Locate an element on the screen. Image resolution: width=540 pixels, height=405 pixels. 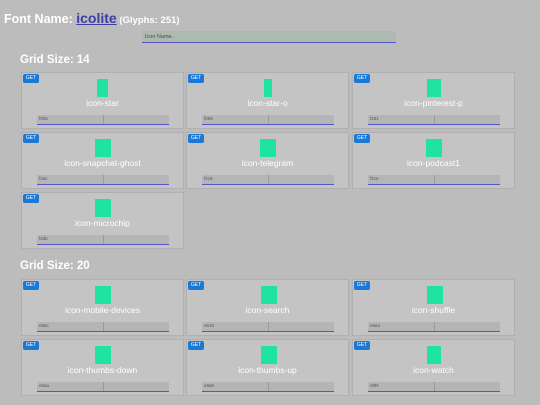
icon-name: icon-podcast1 is located at coordinates (433, 163).